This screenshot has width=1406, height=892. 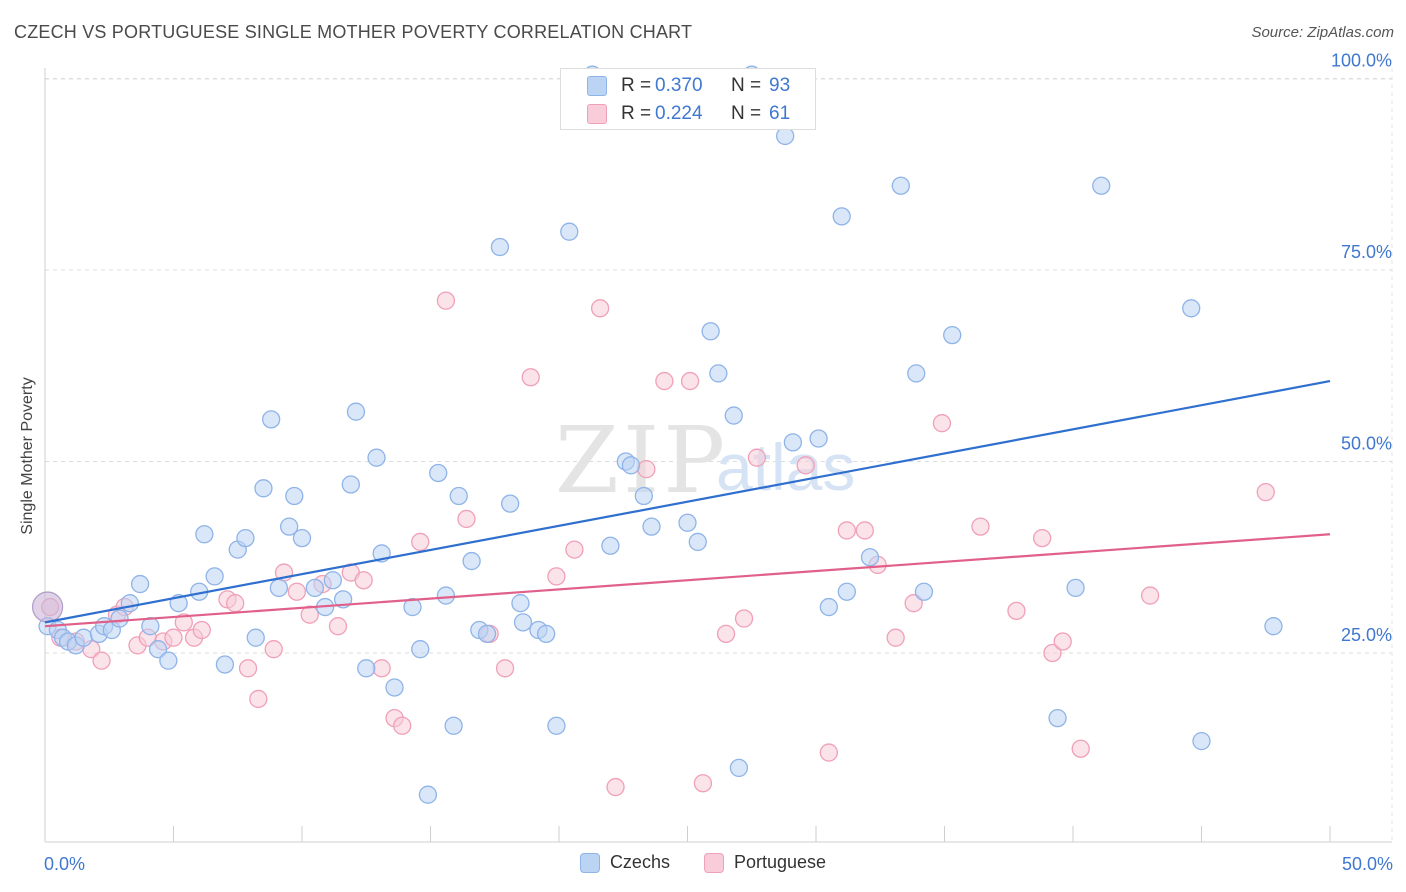 I want to click on source-label: Source: ZipAtlas.com, so click(x=1322, y=32).